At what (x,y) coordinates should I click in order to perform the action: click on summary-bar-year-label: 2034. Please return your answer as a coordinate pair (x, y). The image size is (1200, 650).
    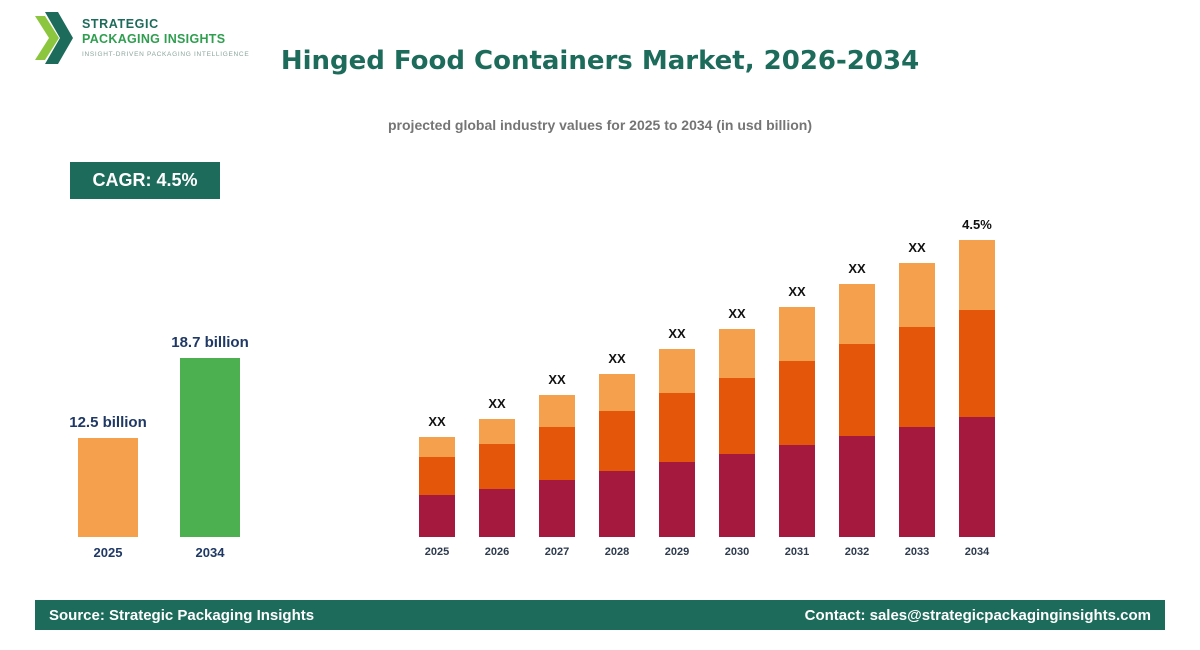
    Looking at the image, I should click on (210, 552).